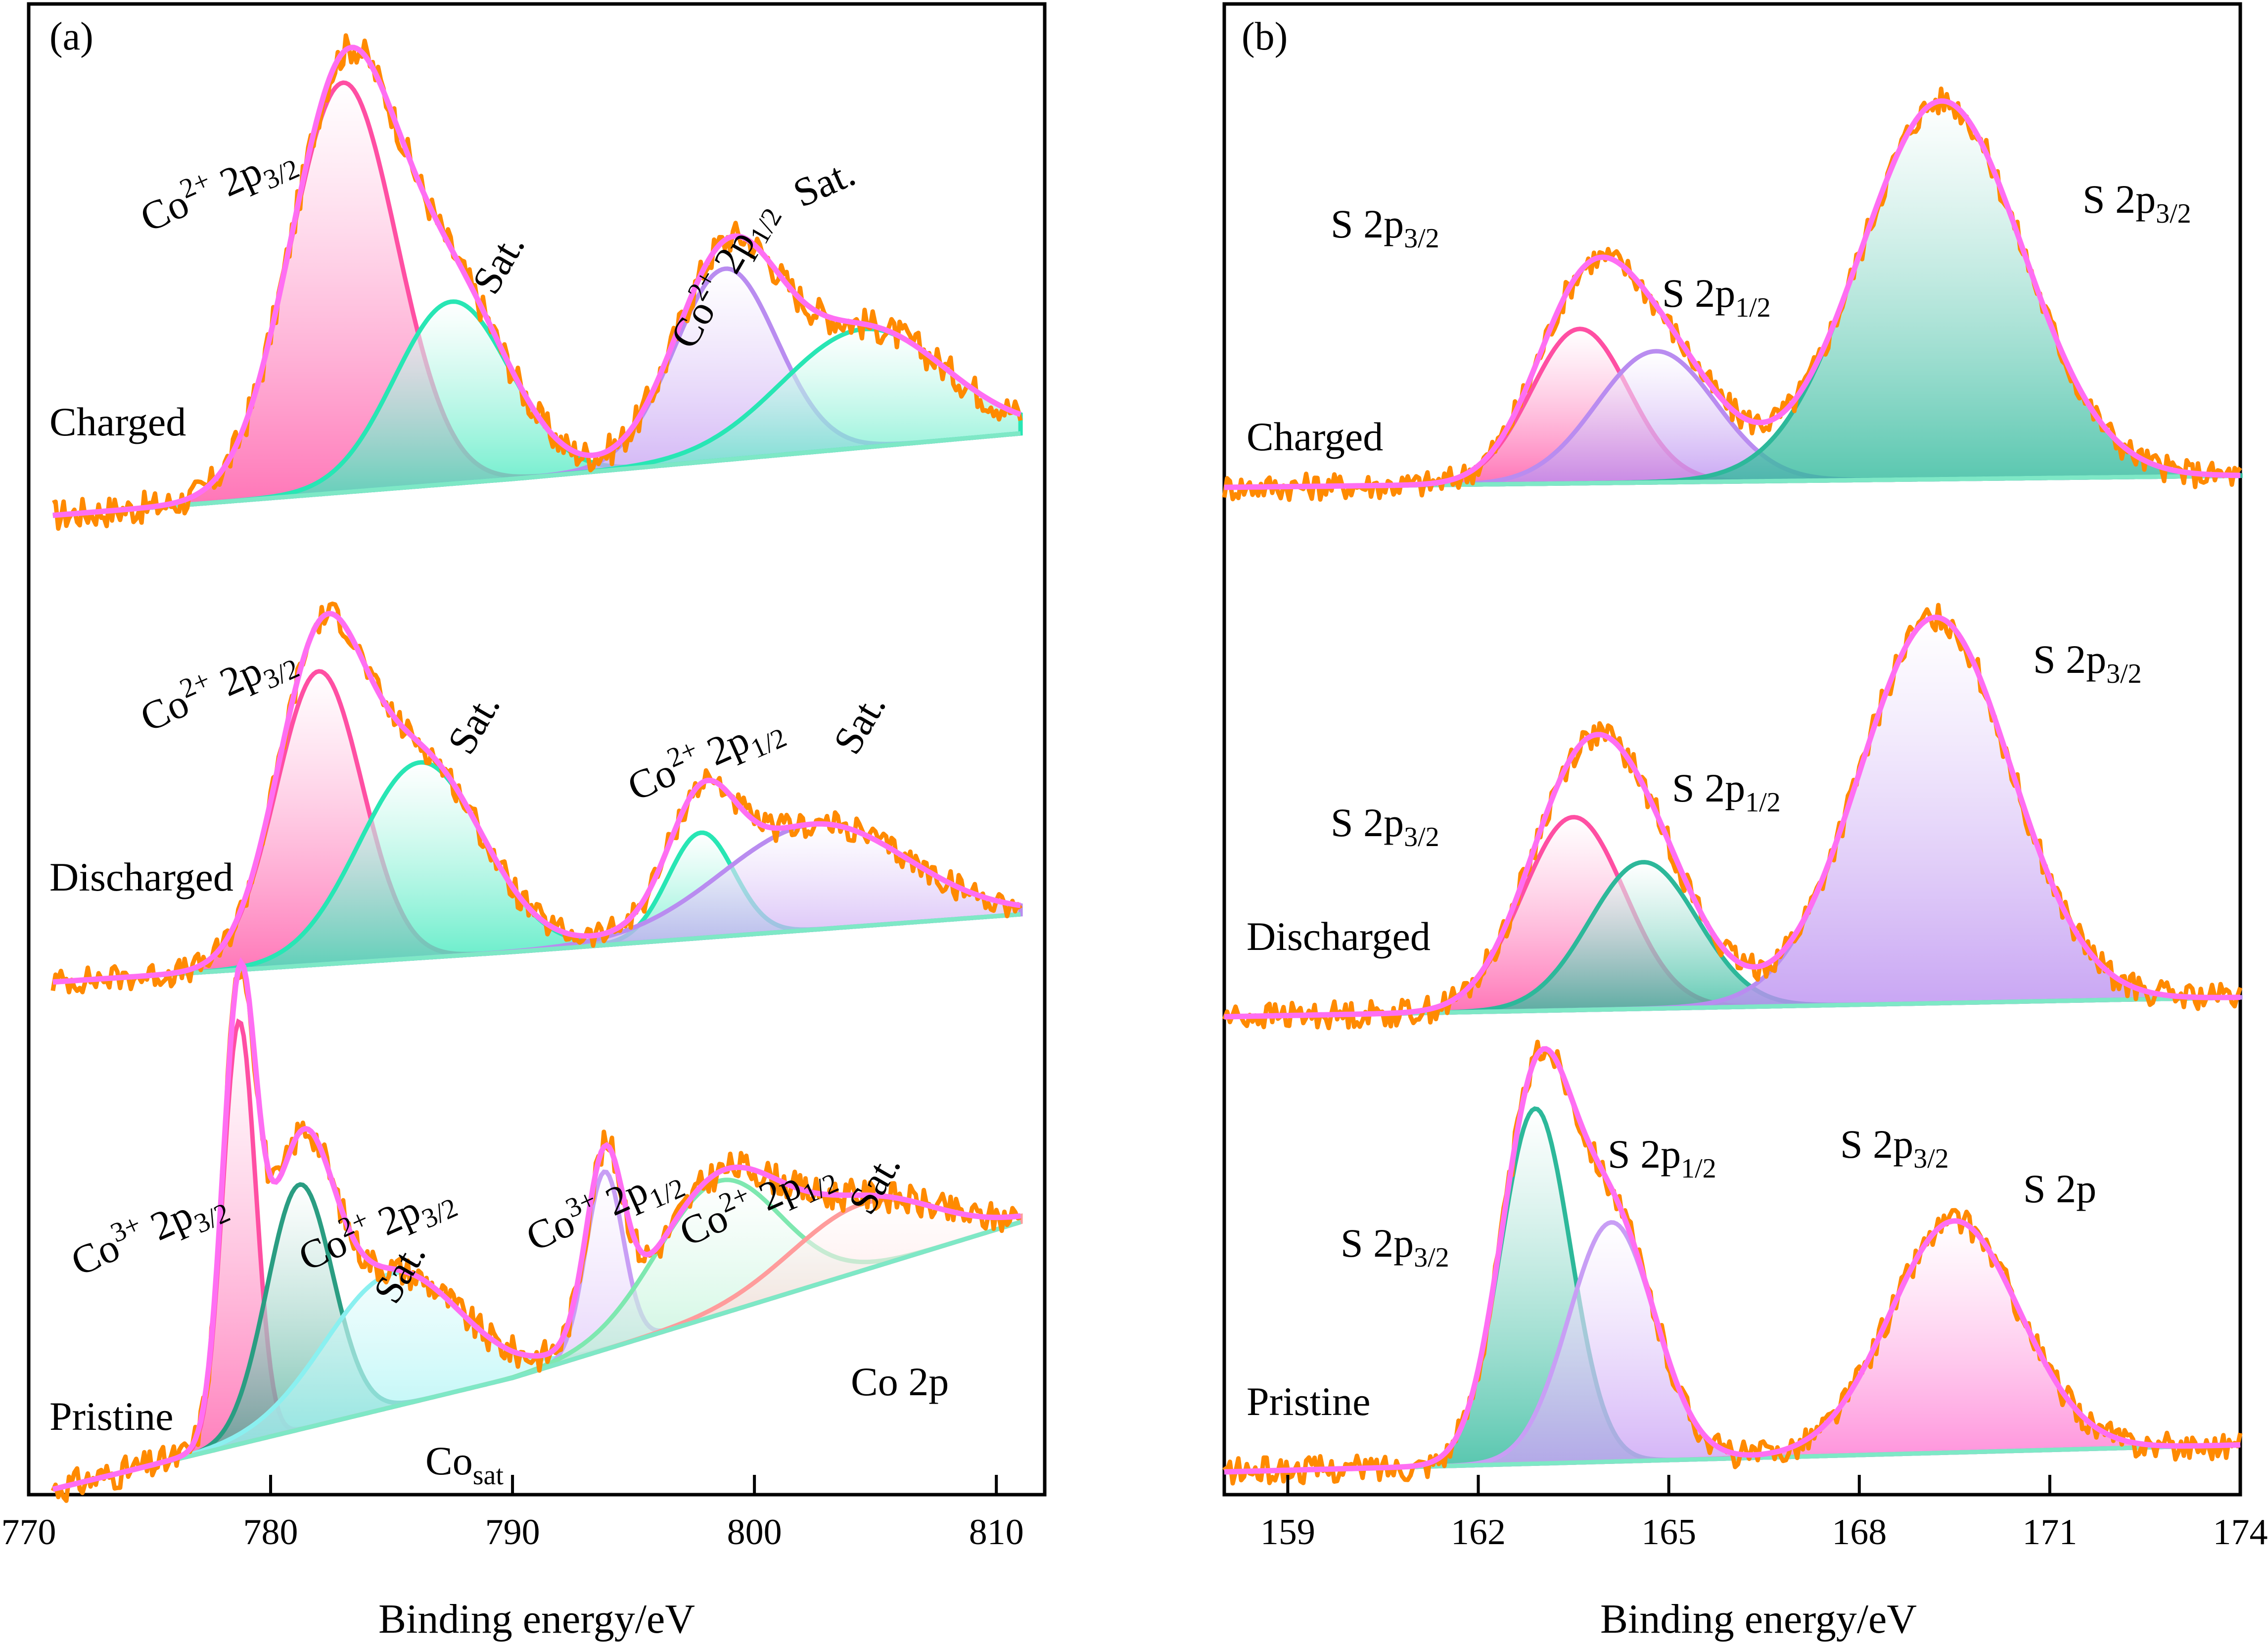 This screenshot has height=1651, width=2268. Describe the element at coordinates (1758, 1619) in the screenshot. I see `panel-b-x-axis-label: Binding energy/eV` at that location.